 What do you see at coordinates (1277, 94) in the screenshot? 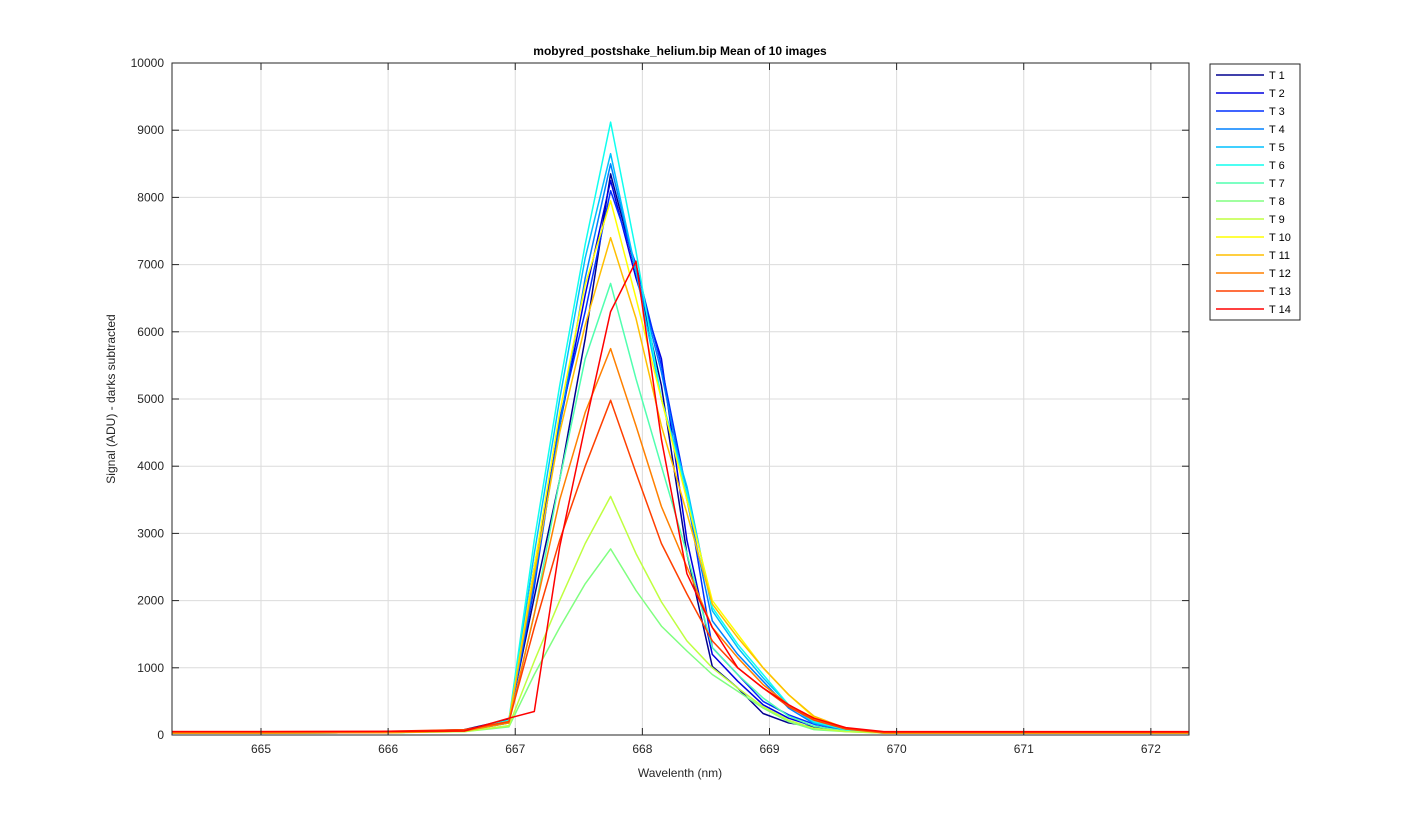
I see `legend-label-t-2: T 2` at bounding box center [1277, 94].